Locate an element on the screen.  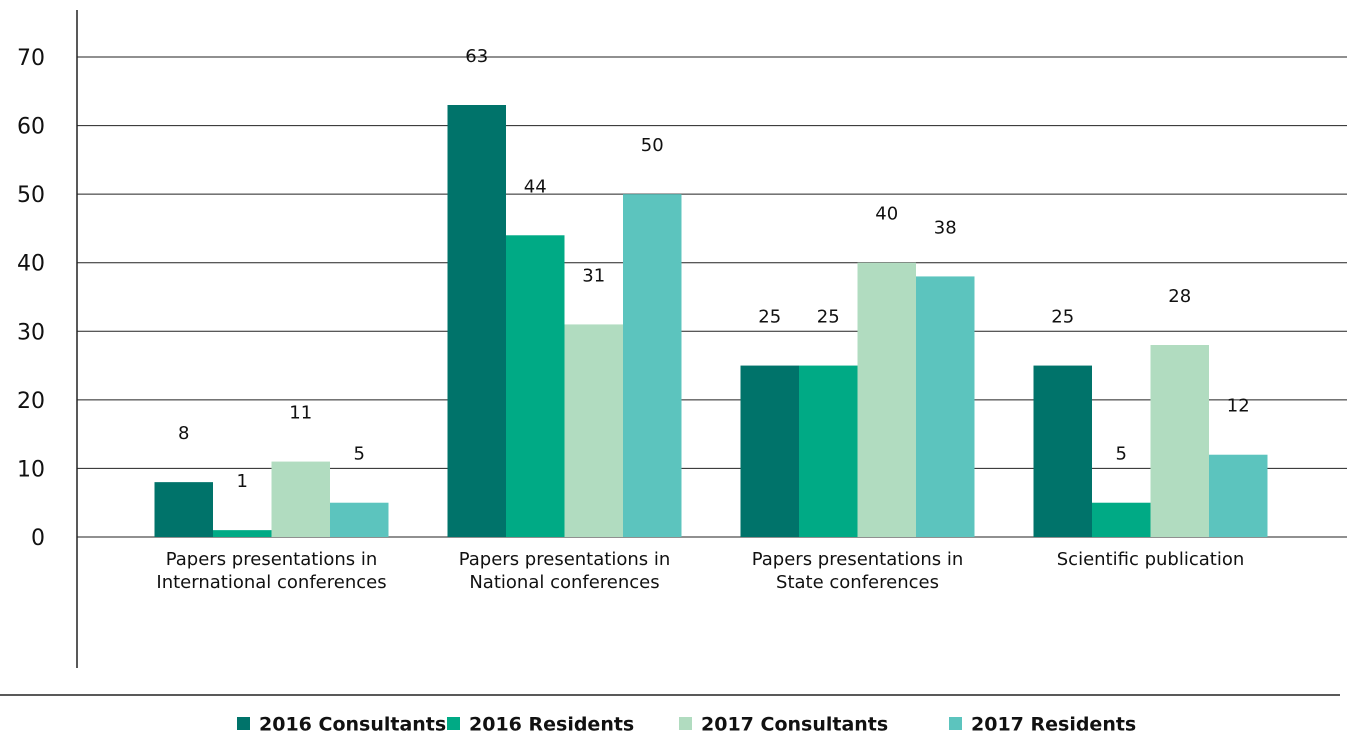
legend-label: 2017 Consultants is located at coordinates (794, 725).